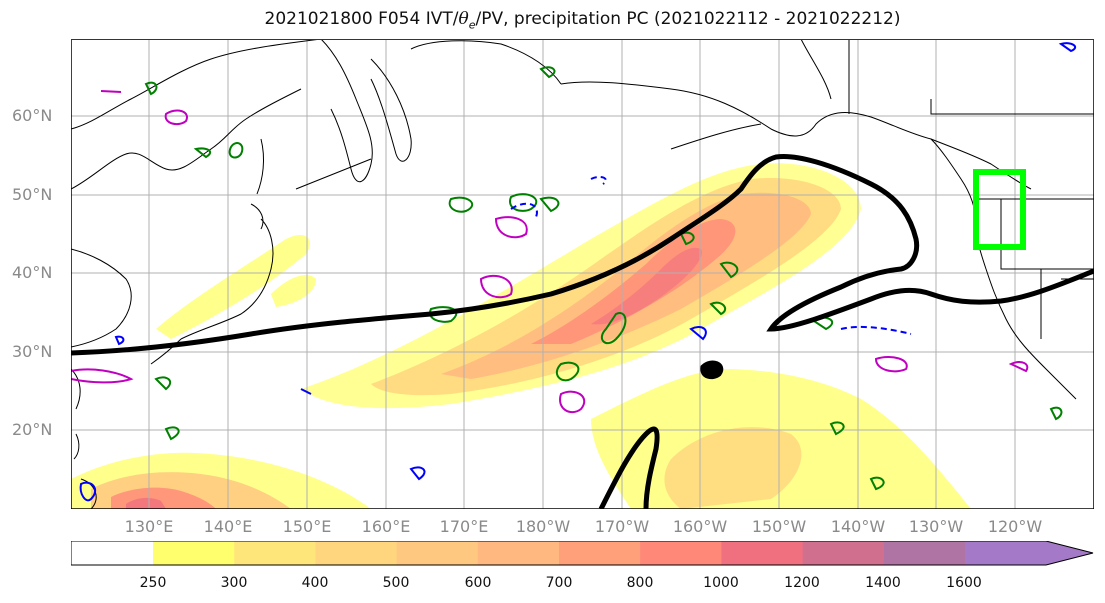 Image resolution: width=1105 pixels, height=603 pixels. Describe the element at coordinates (1015, 526) in the screenshot. I see `lon-label-120w: 120°W` at that location.